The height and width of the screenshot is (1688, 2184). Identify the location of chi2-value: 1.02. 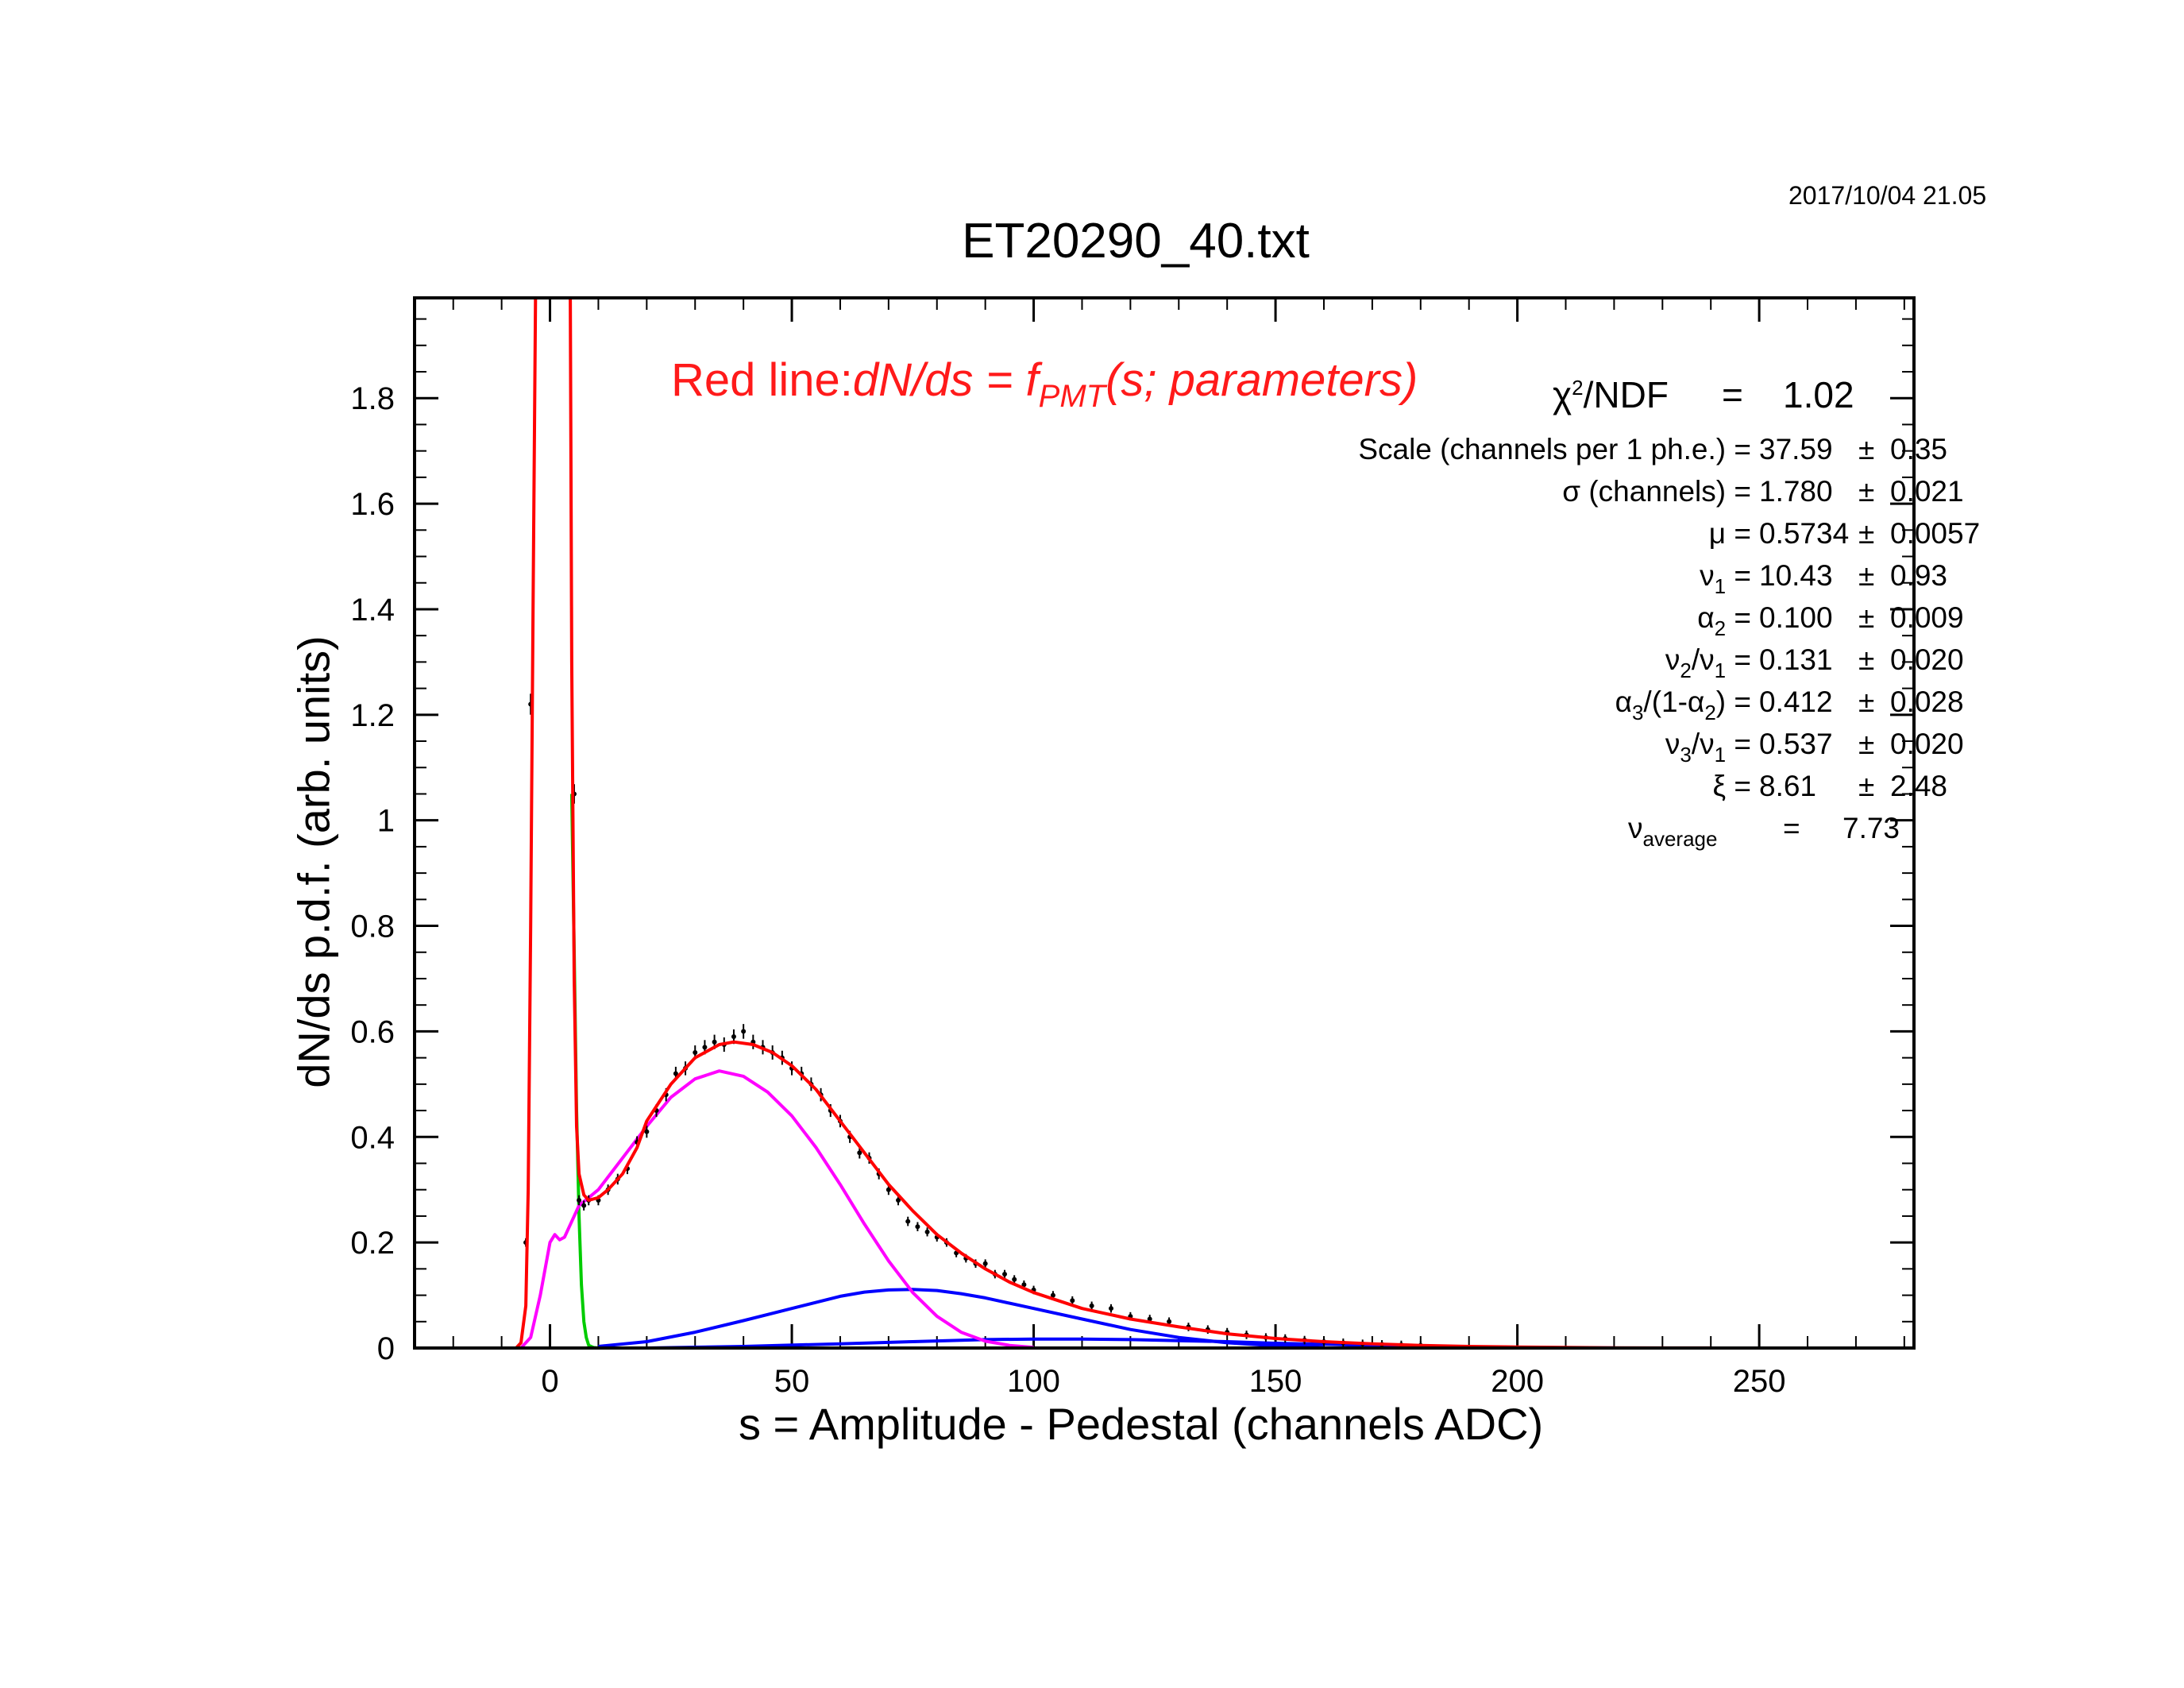
(1818, 394).